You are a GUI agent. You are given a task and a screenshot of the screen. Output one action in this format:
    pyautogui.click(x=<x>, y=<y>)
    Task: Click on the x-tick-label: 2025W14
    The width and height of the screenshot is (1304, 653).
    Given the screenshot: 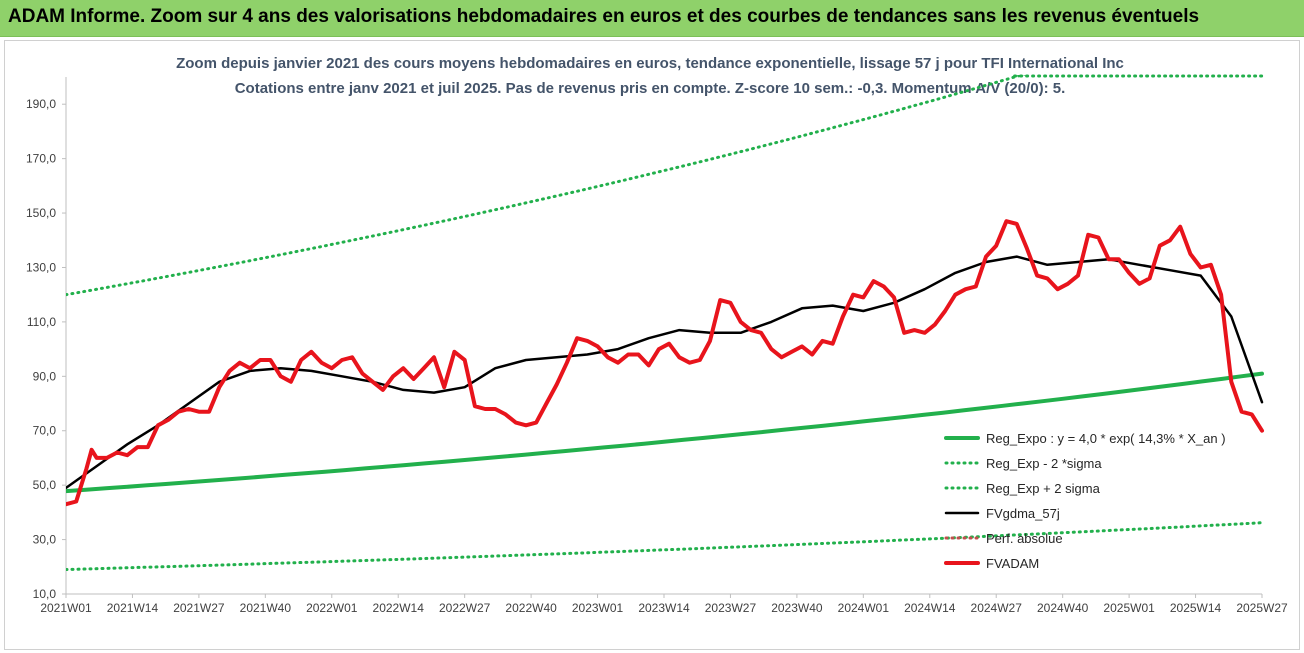 What is the action you would take?
    pyautogui.click(x=1196, y=608)
    